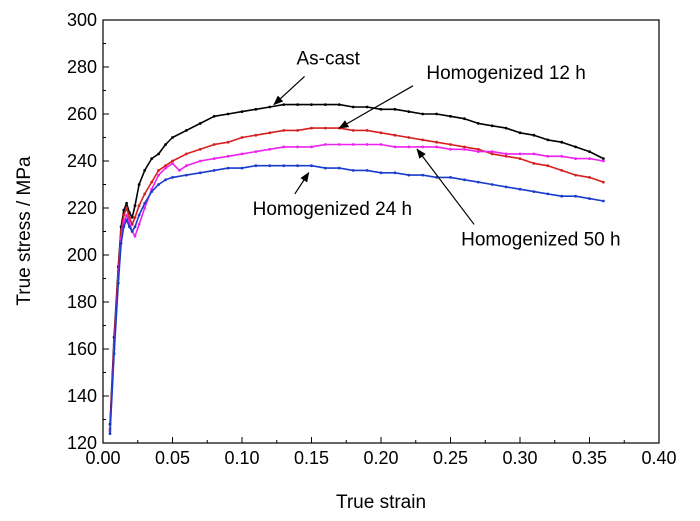 This screenshot has width=700, height=521. Describe the element at coordinates (380, 458) in the screenshot. I see `x-tick-label: 0.20` at that location.